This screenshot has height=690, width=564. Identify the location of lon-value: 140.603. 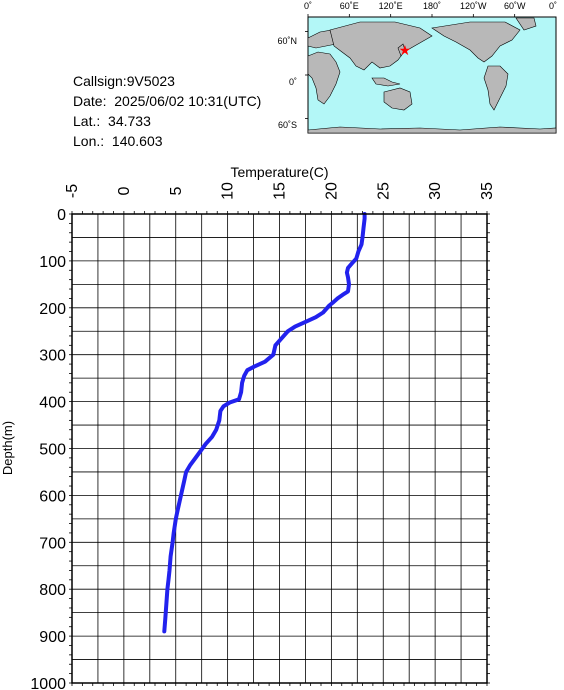
(137, 141).